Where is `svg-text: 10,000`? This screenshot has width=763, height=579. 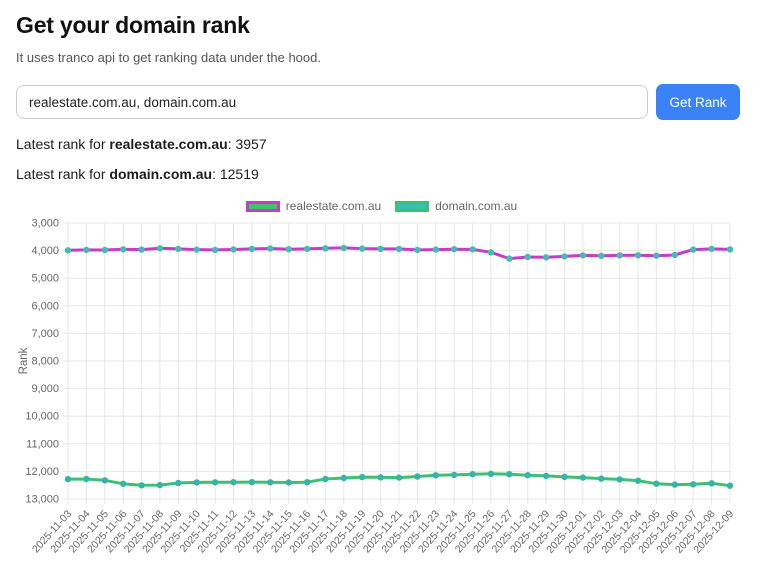
svg-text: 10,000 is located at coordinates (42, 417).